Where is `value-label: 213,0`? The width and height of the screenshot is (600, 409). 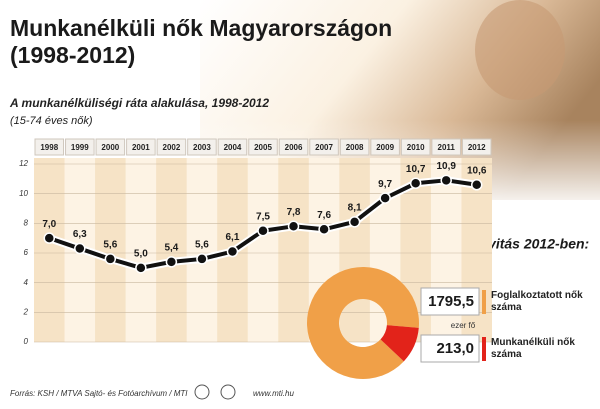 value-label: 213,0 is located at coordinates (455, 348).